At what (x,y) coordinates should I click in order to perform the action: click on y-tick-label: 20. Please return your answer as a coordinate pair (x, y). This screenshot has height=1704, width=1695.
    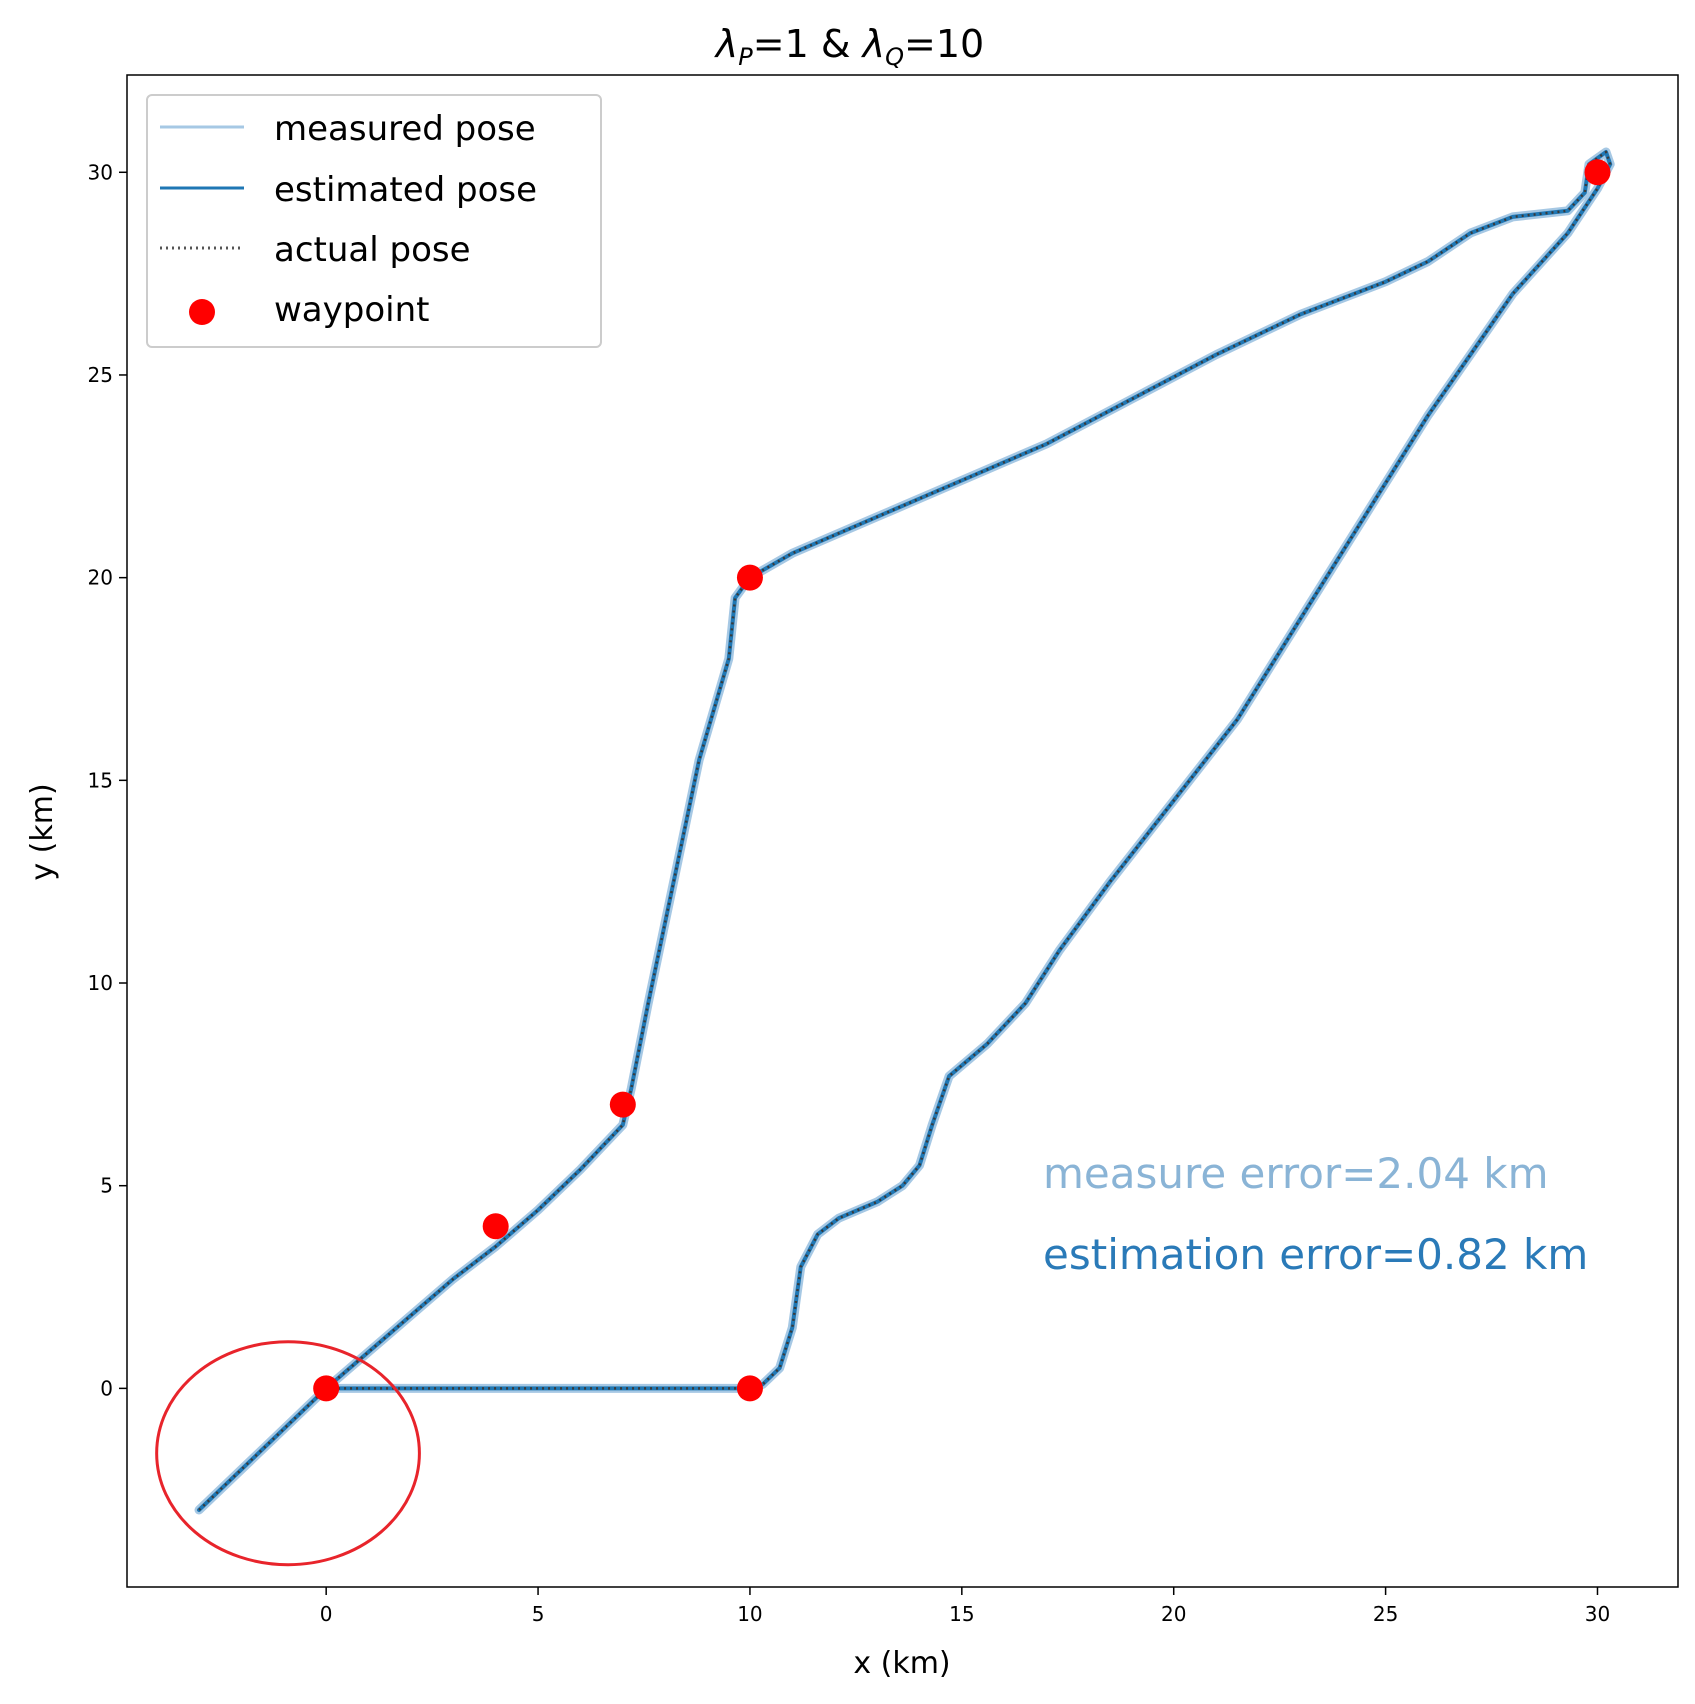
    Looking at the image, I should click on (100, 578).